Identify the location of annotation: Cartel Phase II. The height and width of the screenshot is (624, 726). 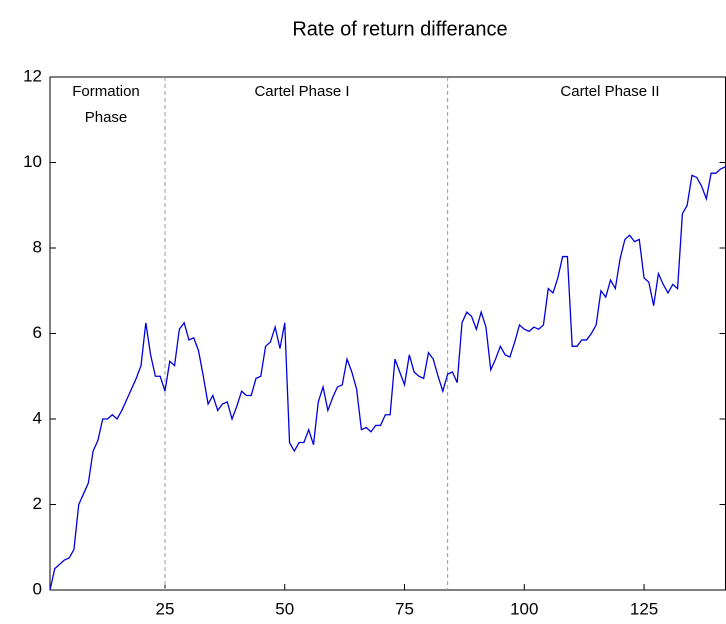
(609, 91).